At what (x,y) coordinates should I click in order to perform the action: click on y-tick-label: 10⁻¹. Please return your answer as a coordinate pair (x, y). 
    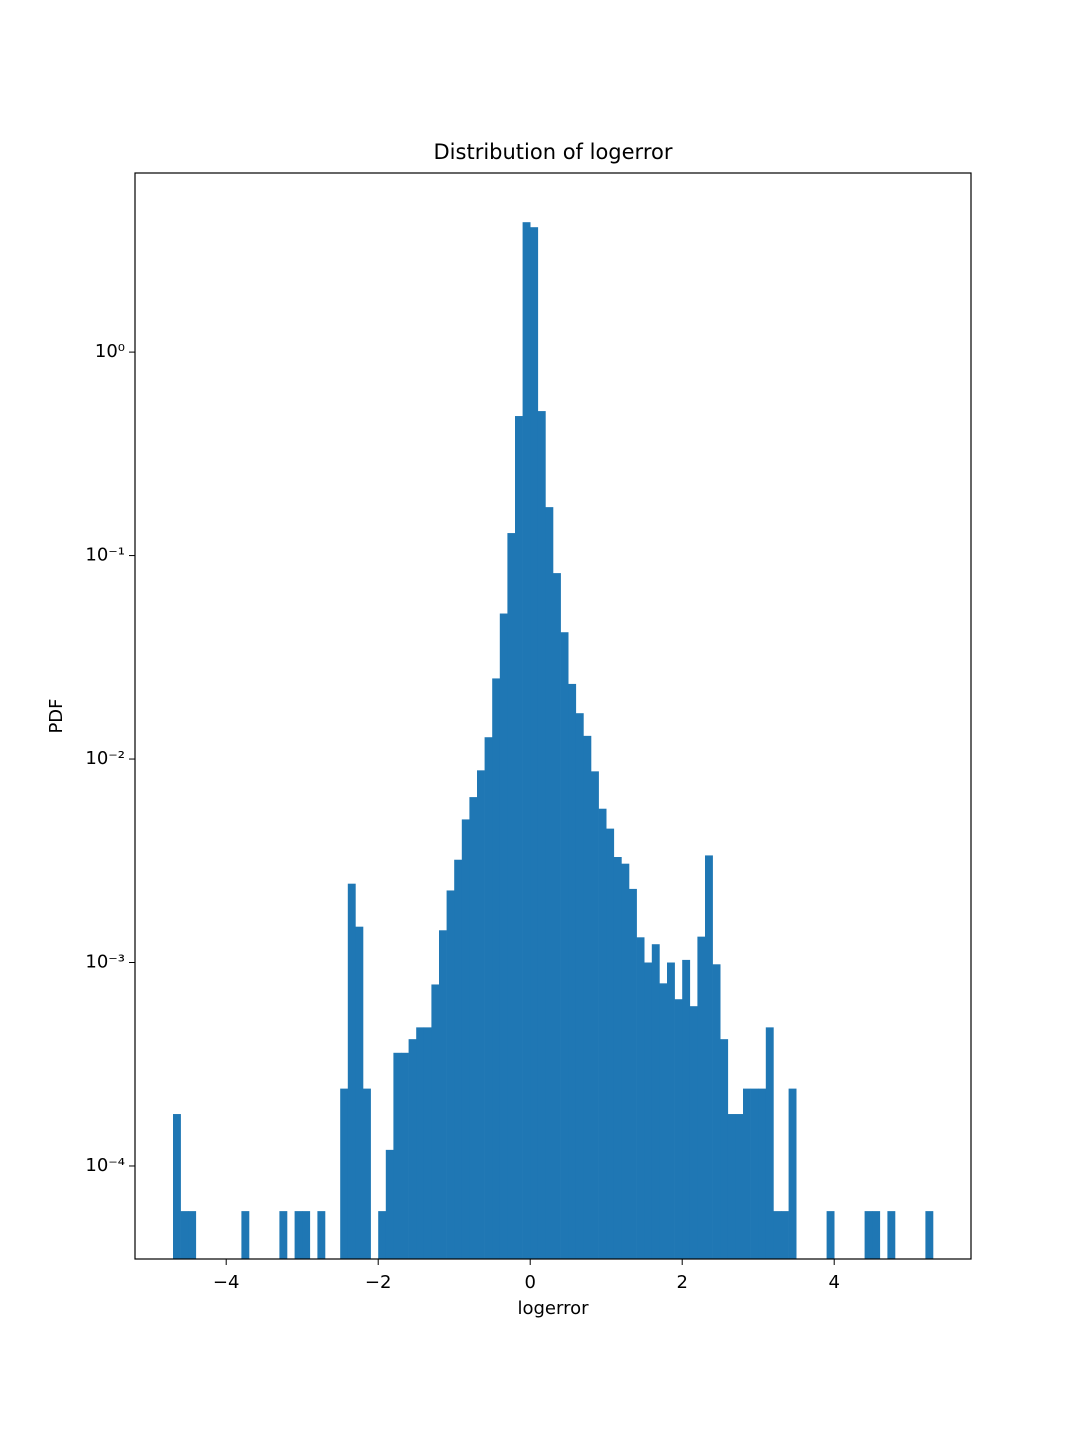
    Looking at the image, I should click on (105, 555).